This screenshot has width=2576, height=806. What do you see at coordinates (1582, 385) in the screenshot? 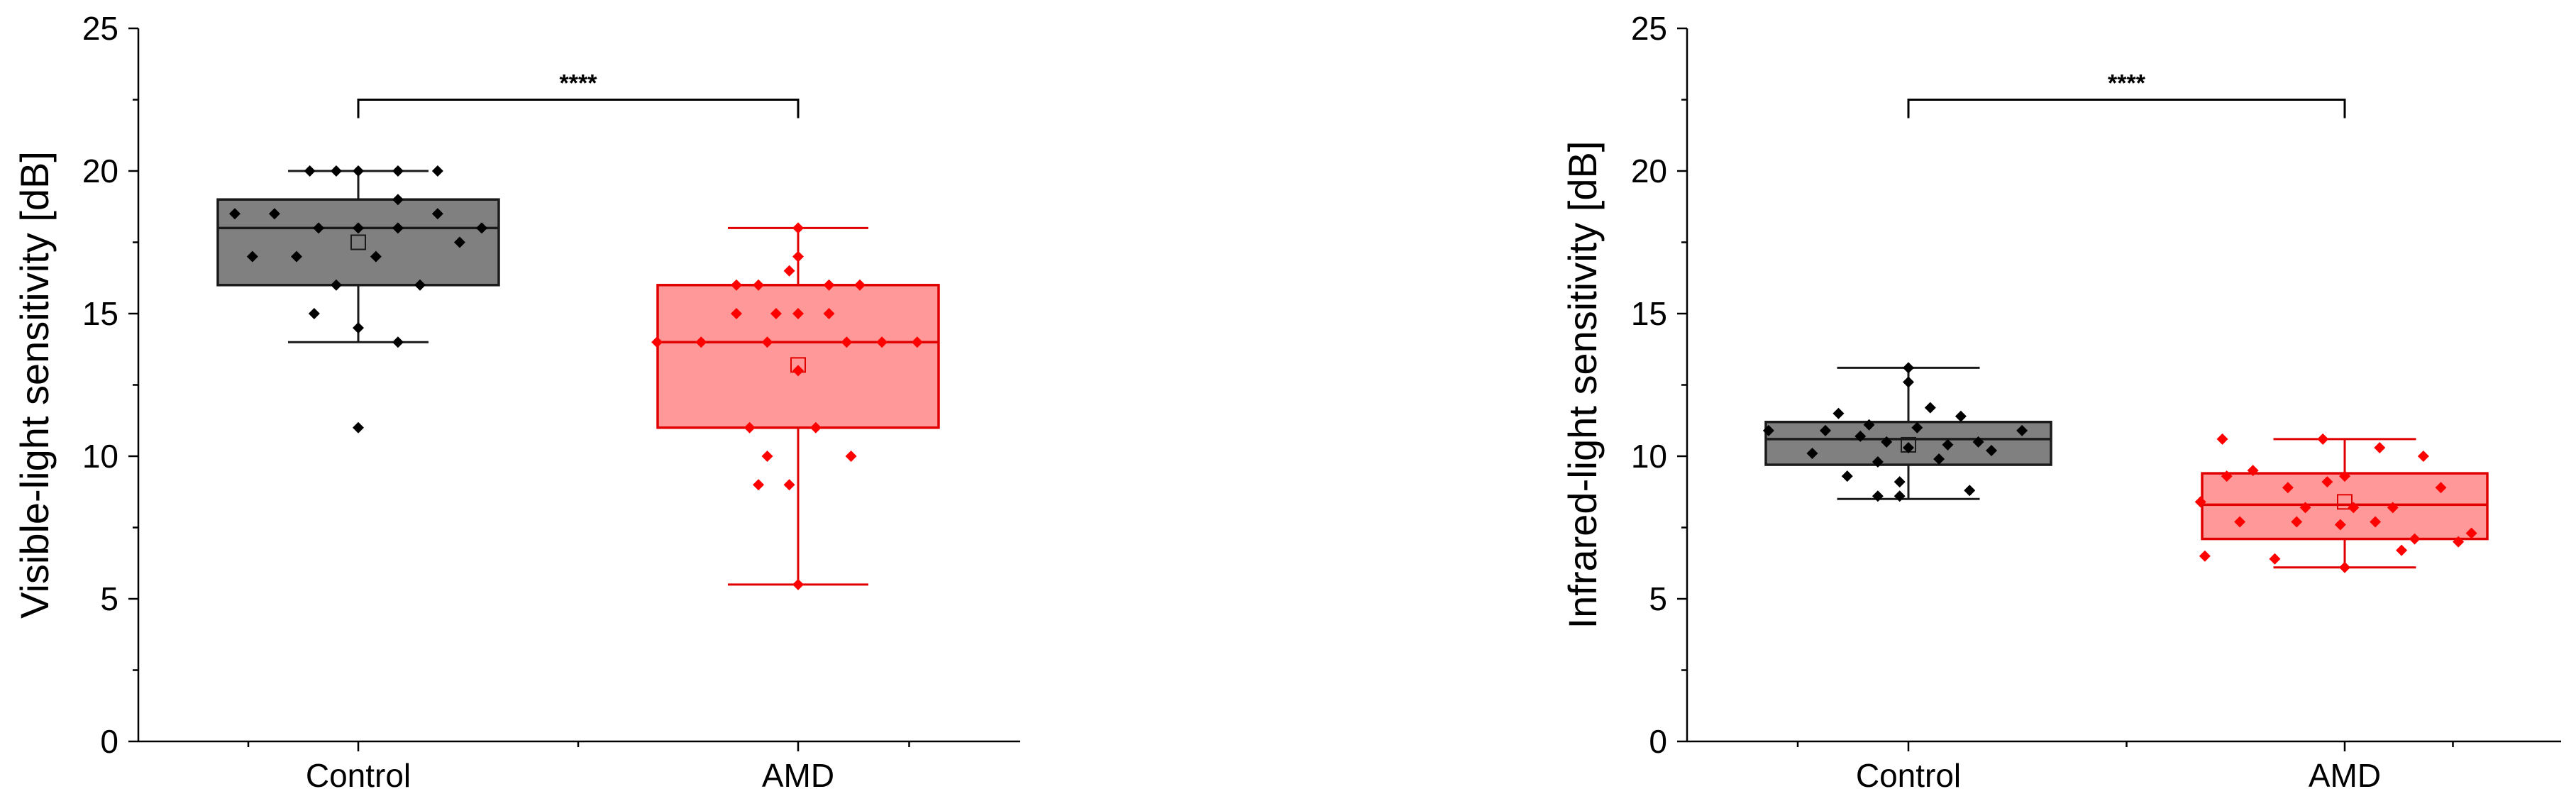
I see `y-axis-title: Infrared-light sensitivity [dB]` at bounding box center [1582, 385].